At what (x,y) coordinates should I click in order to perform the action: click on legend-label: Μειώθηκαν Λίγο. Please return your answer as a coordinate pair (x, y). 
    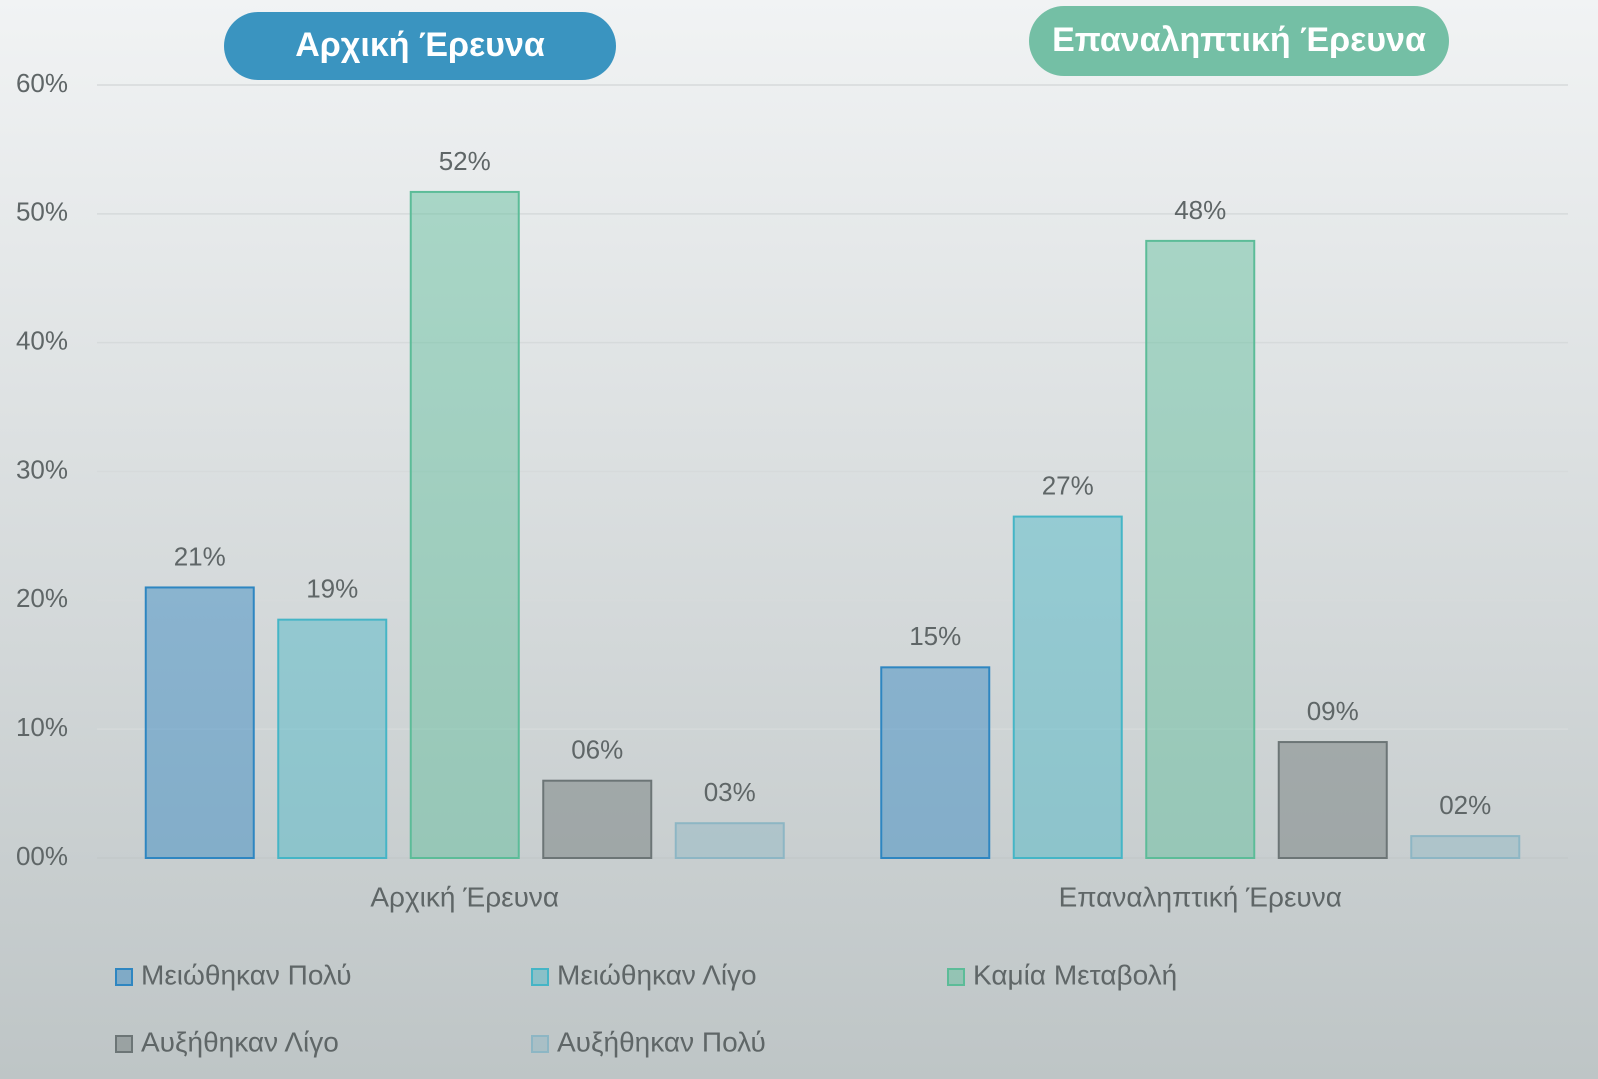
    Looking at the image, I should click on (657, 974).